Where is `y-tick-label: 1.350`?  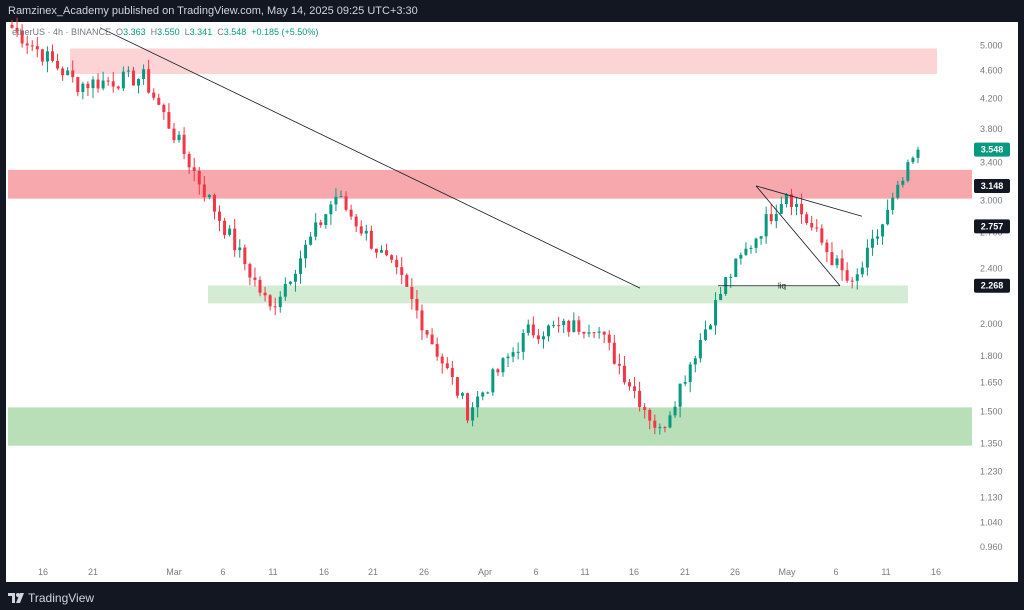 y-tick-label: 1.350 is located at coordinates (991, 443).